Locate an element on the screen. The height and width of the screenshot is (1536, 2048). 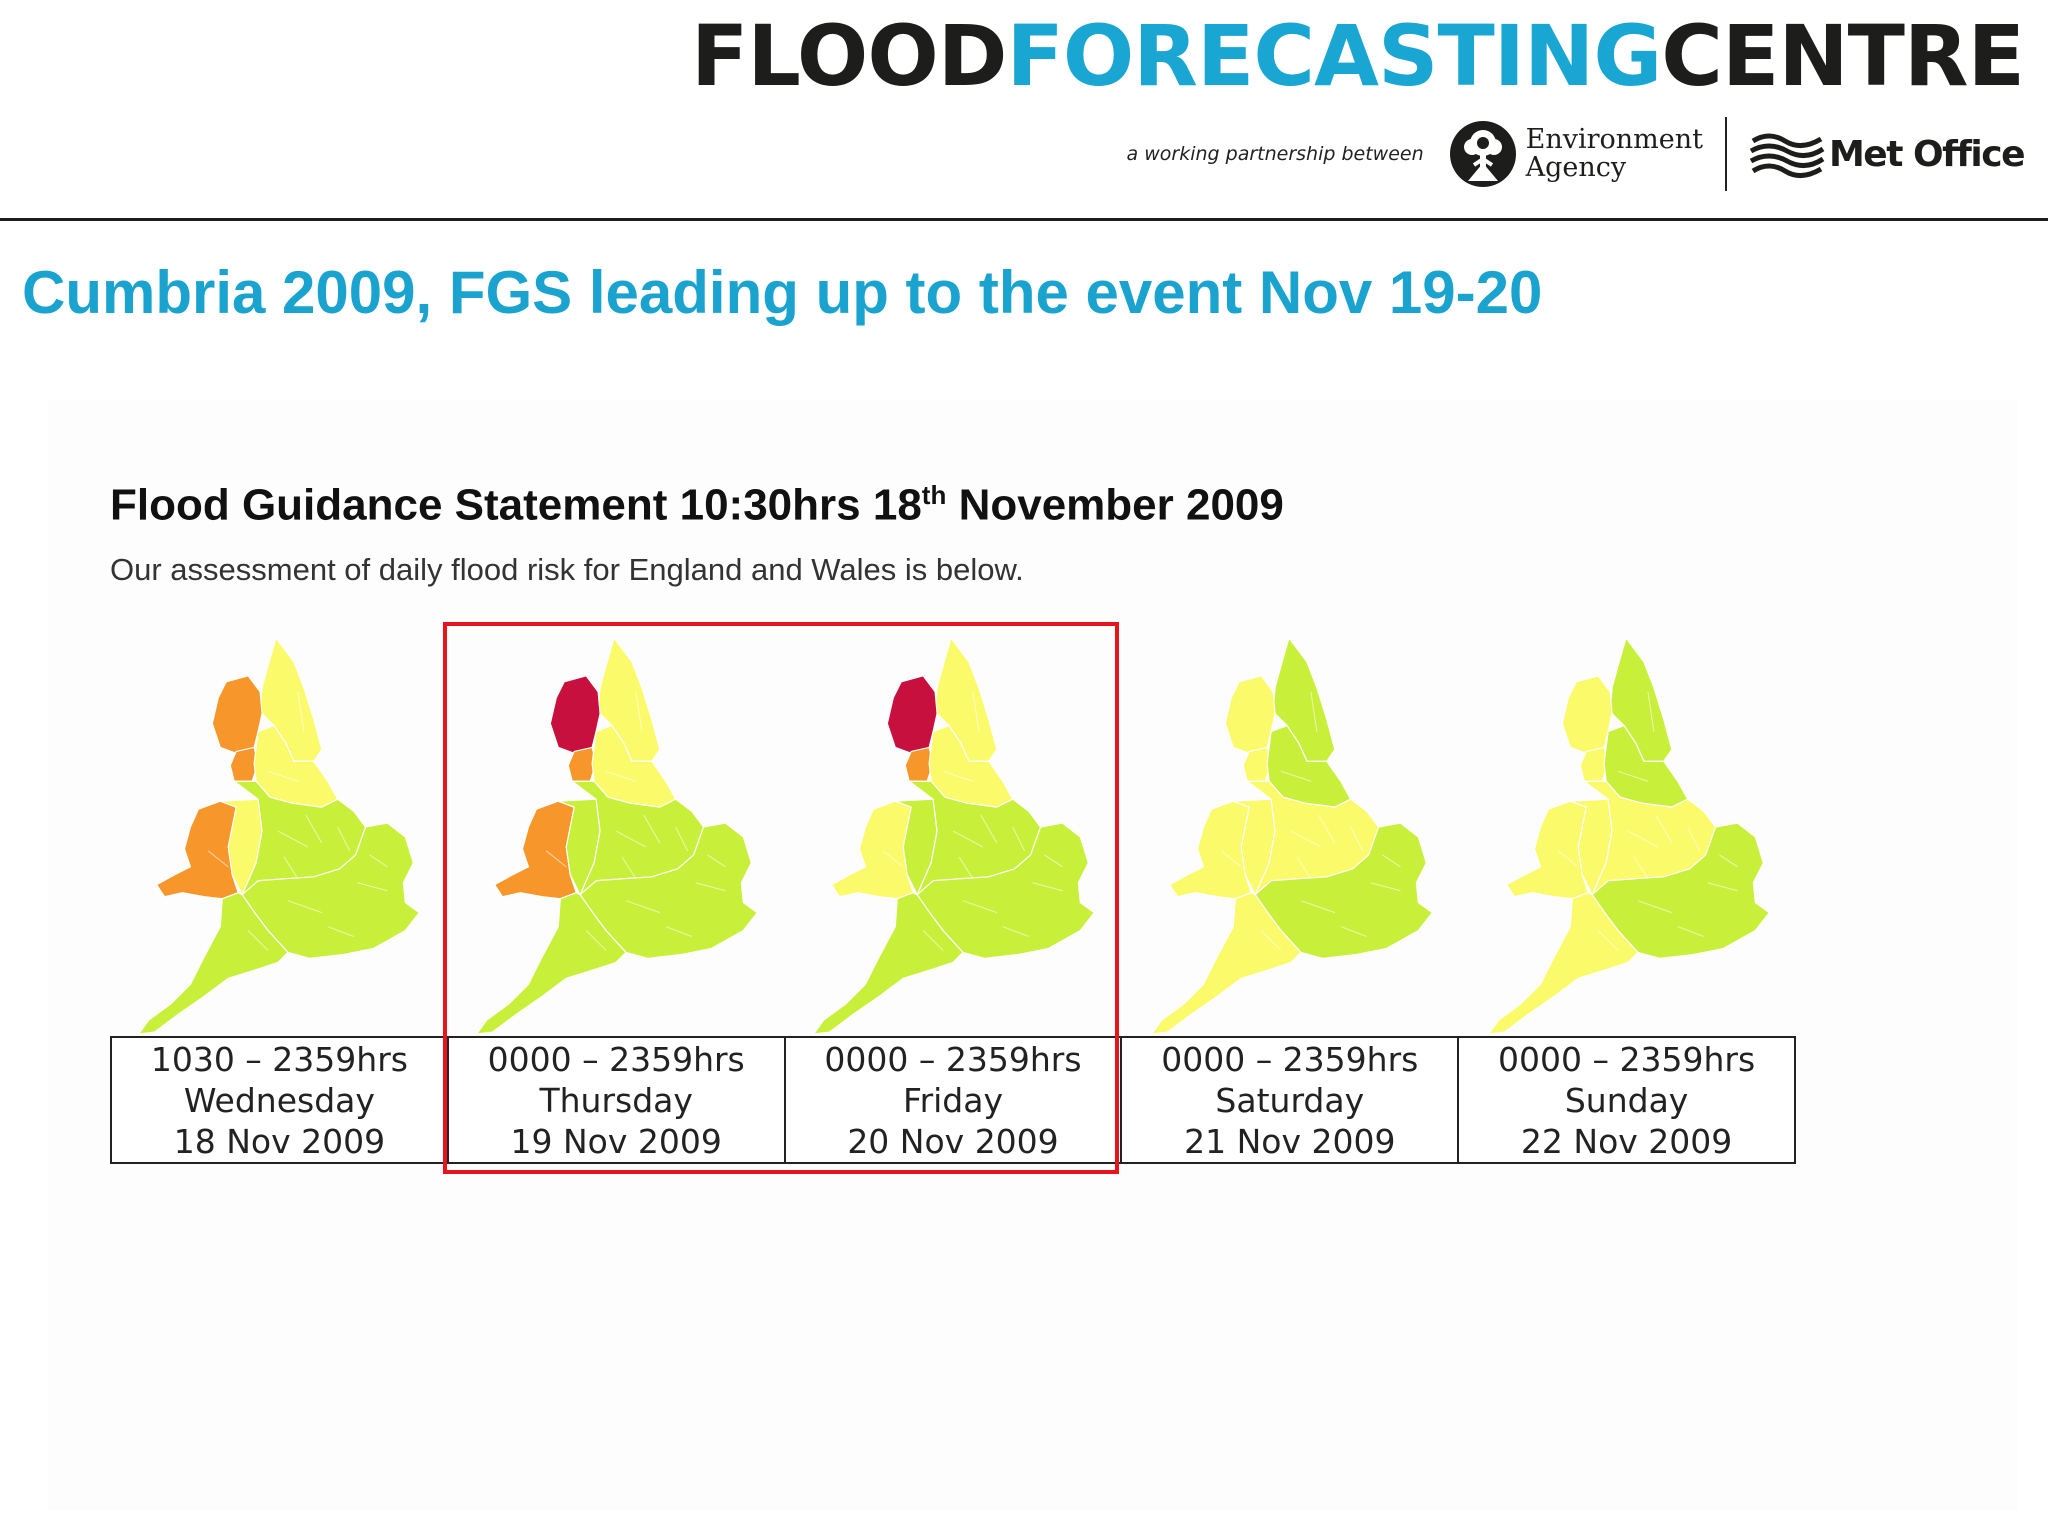
day-weekday: Friday is located at coordinates (952, 1100).